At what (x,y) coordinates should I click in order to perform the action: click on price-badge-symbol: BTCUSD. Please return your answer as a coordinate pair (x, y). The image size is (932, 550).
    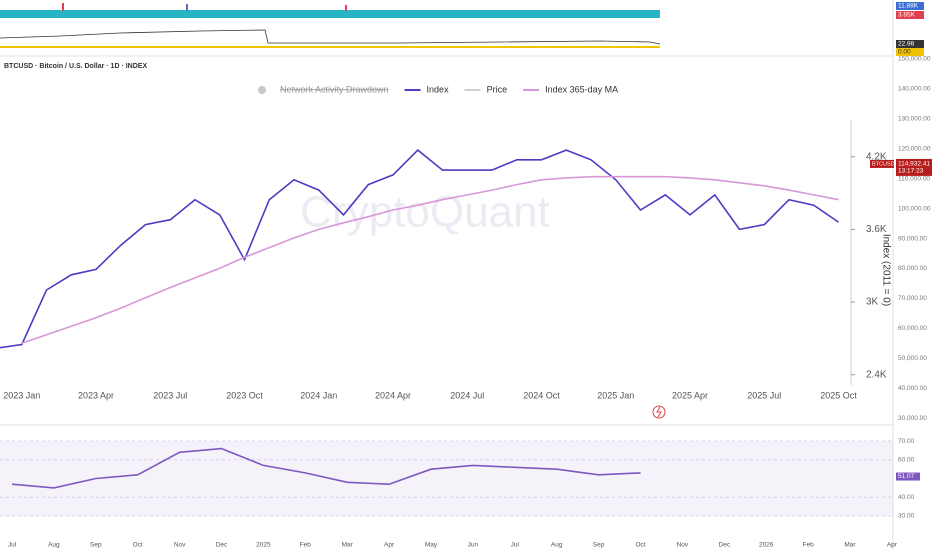
    Looking at the image, I should click on (883, 164).